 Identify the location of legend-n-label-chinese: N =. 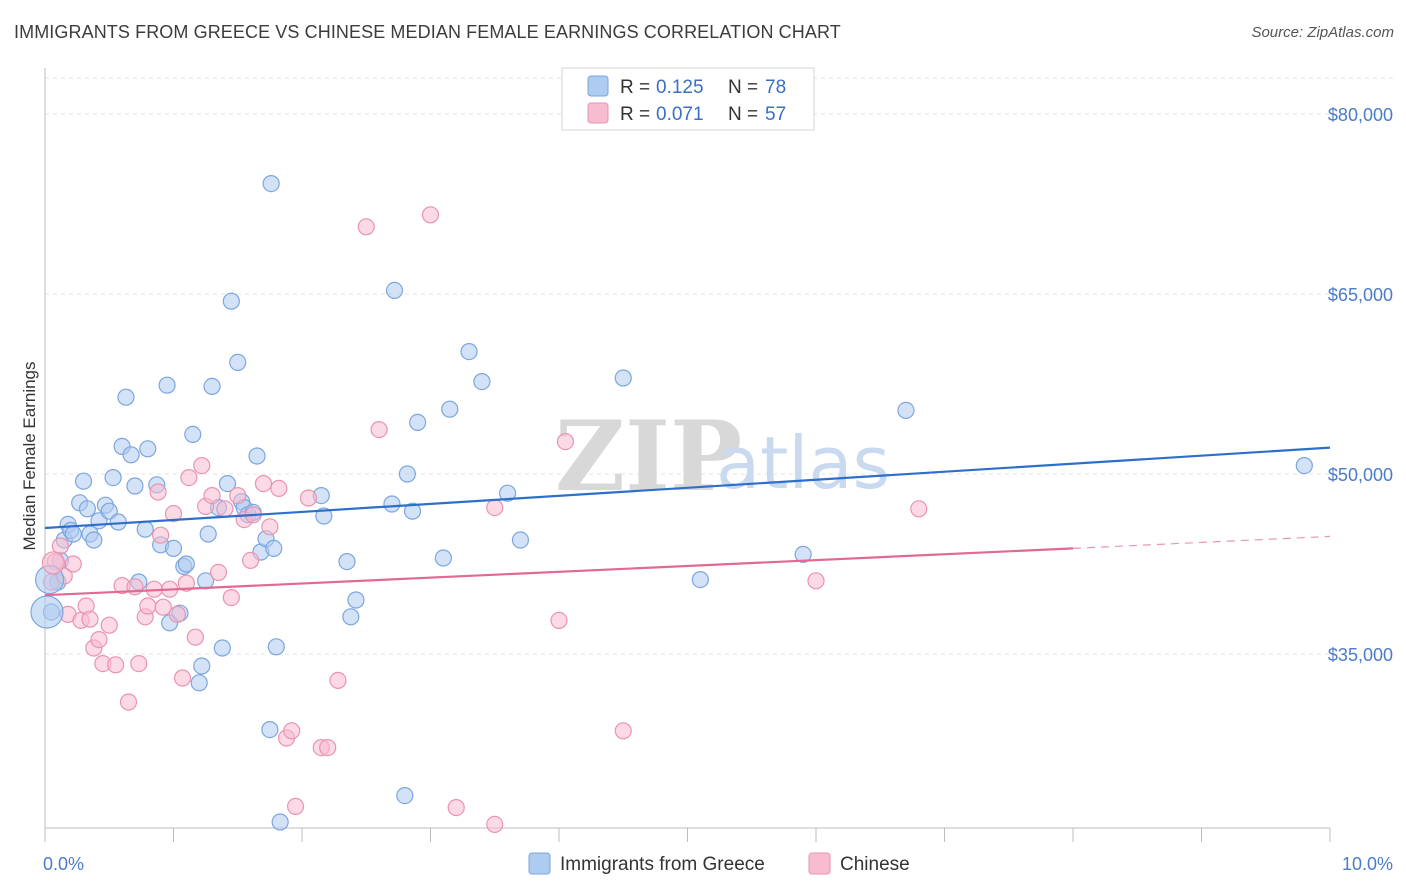
(743, 114).